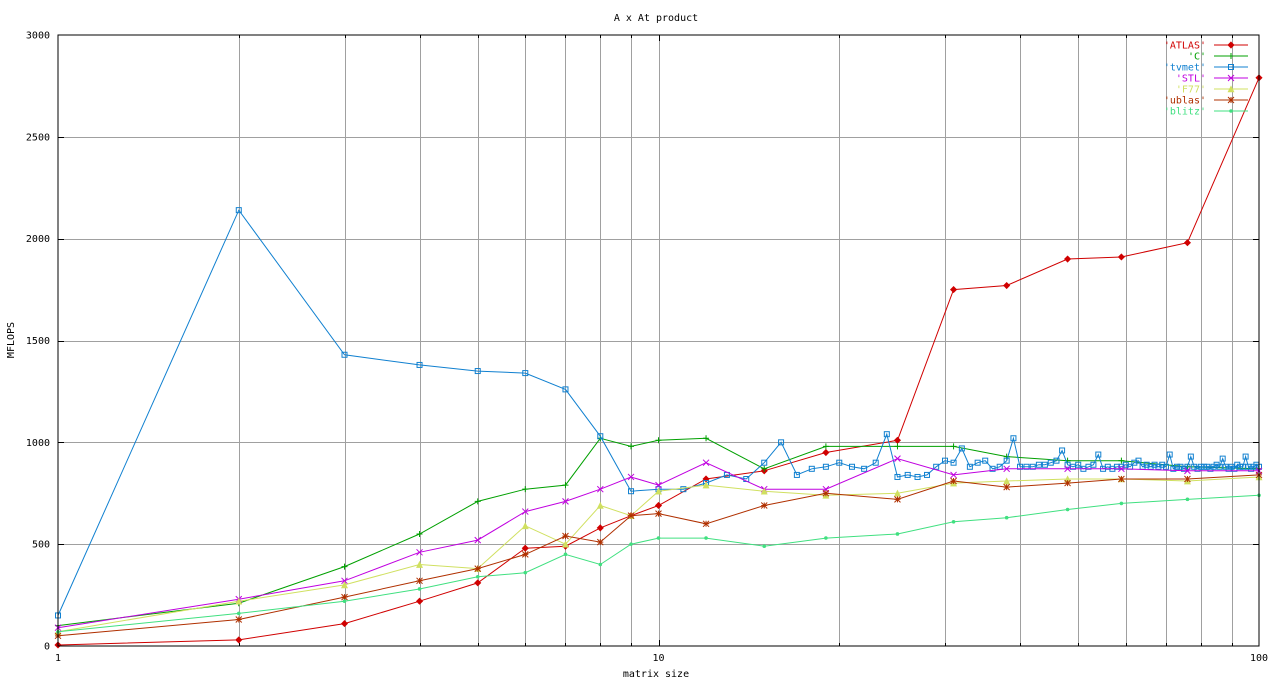 This screenshot has width=1280, height=680. Describe the element at coordinates (658, 658) in the screenshot. I see `x-tick-label: 10` at that location.